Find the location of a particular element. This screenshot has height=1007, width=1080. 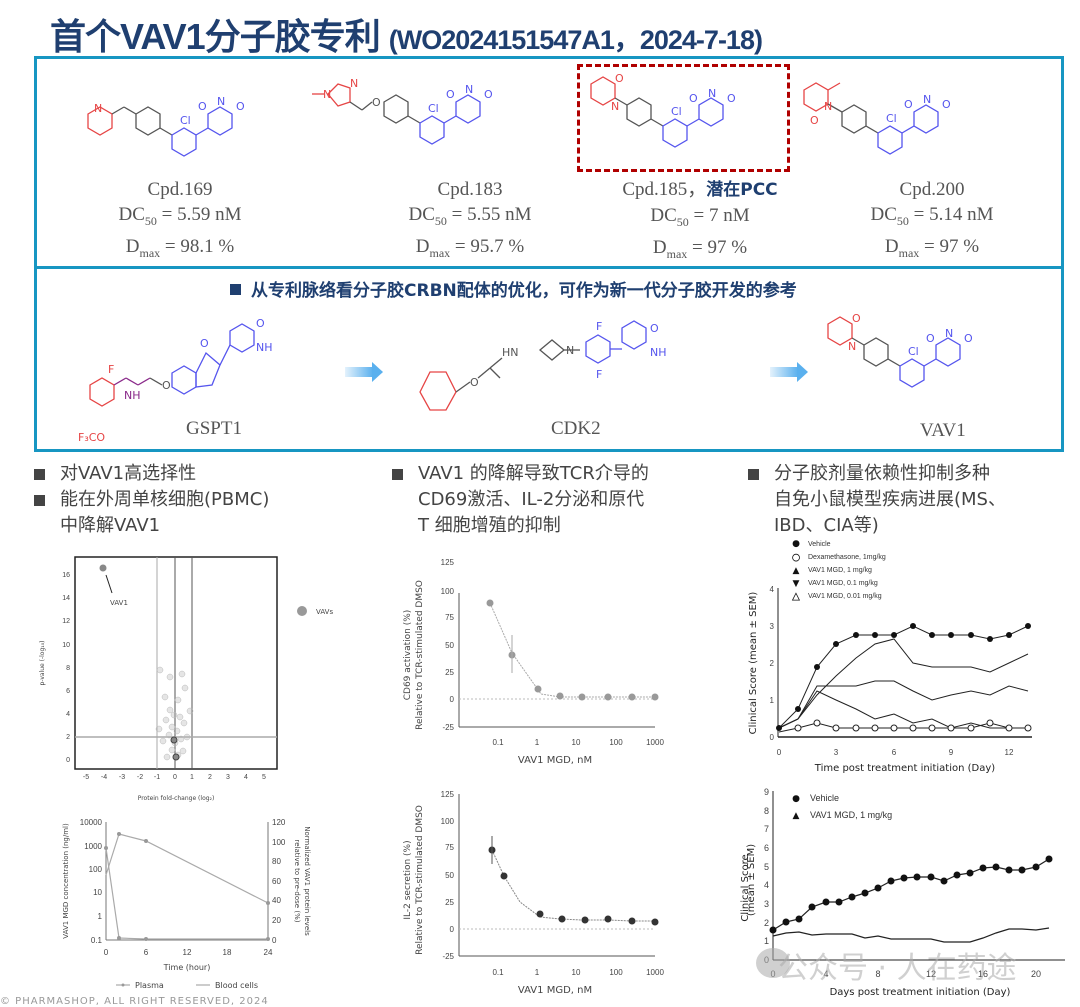

svg-text: -2 is located at coordinates (140, 777).